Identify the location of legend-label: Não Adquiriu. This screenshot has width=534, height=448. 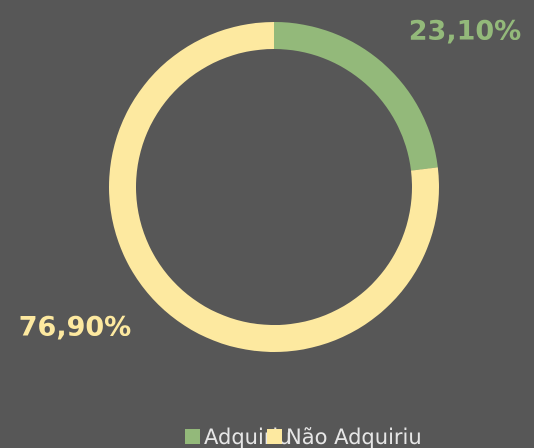
(354, 436).